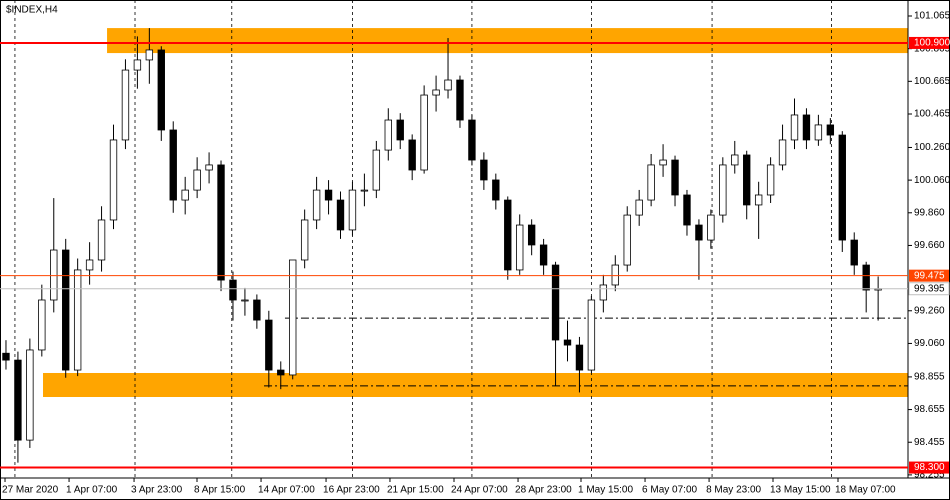 This screenshot has height=500, width=950. Describe the element at coordinates (929, 377) in the screenshot. I see `y-tick-label: 98.855` at that location.